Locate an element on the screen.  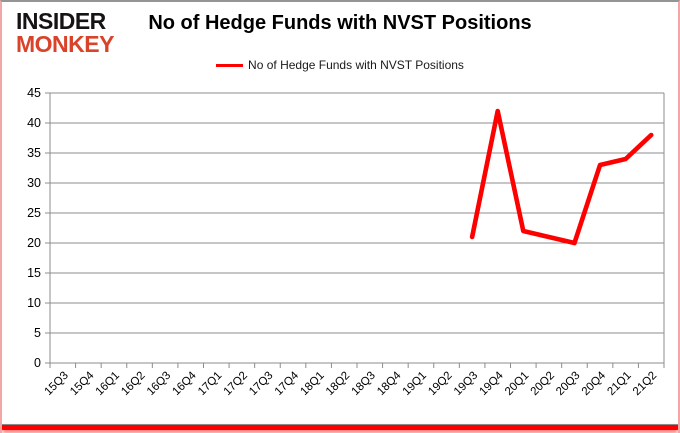
x-axis-label: 19Q3 is located at coordinates (466, 384).